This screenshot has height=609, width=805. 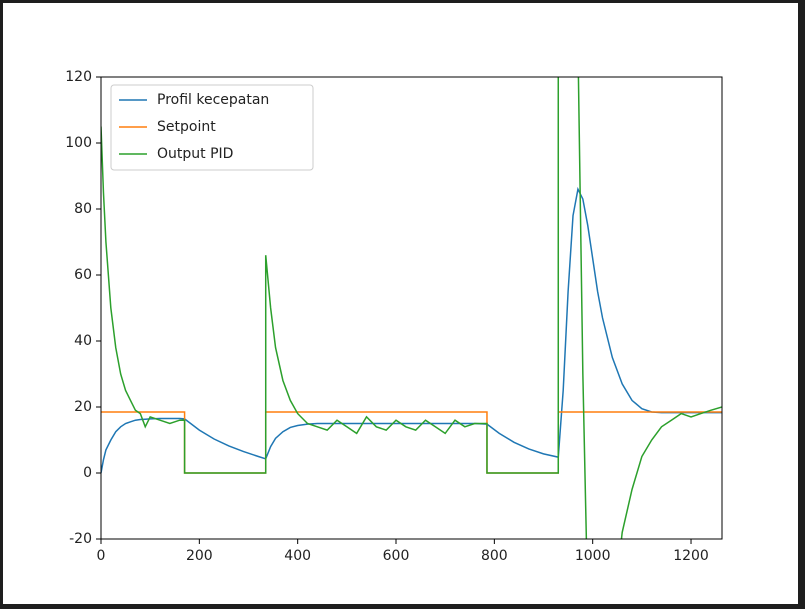 What do you see at coordinates (186, 127) in the screenshot?
I see `legend-label: Setpoint` at bounding box center [186, 127].